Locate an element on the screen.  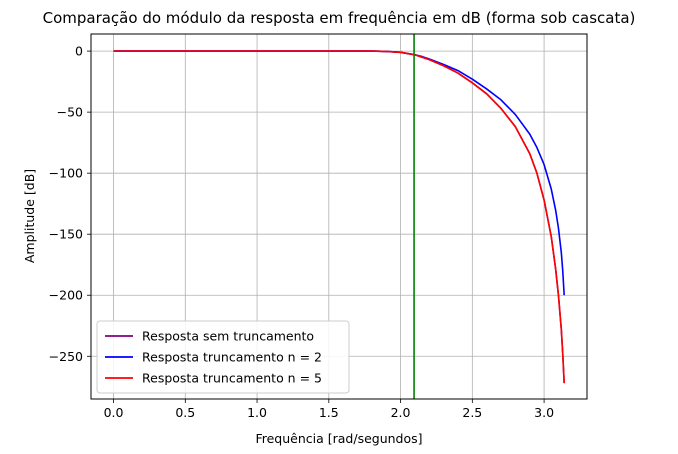
y-tick-label: −50 is located at coordinates (70, 112).